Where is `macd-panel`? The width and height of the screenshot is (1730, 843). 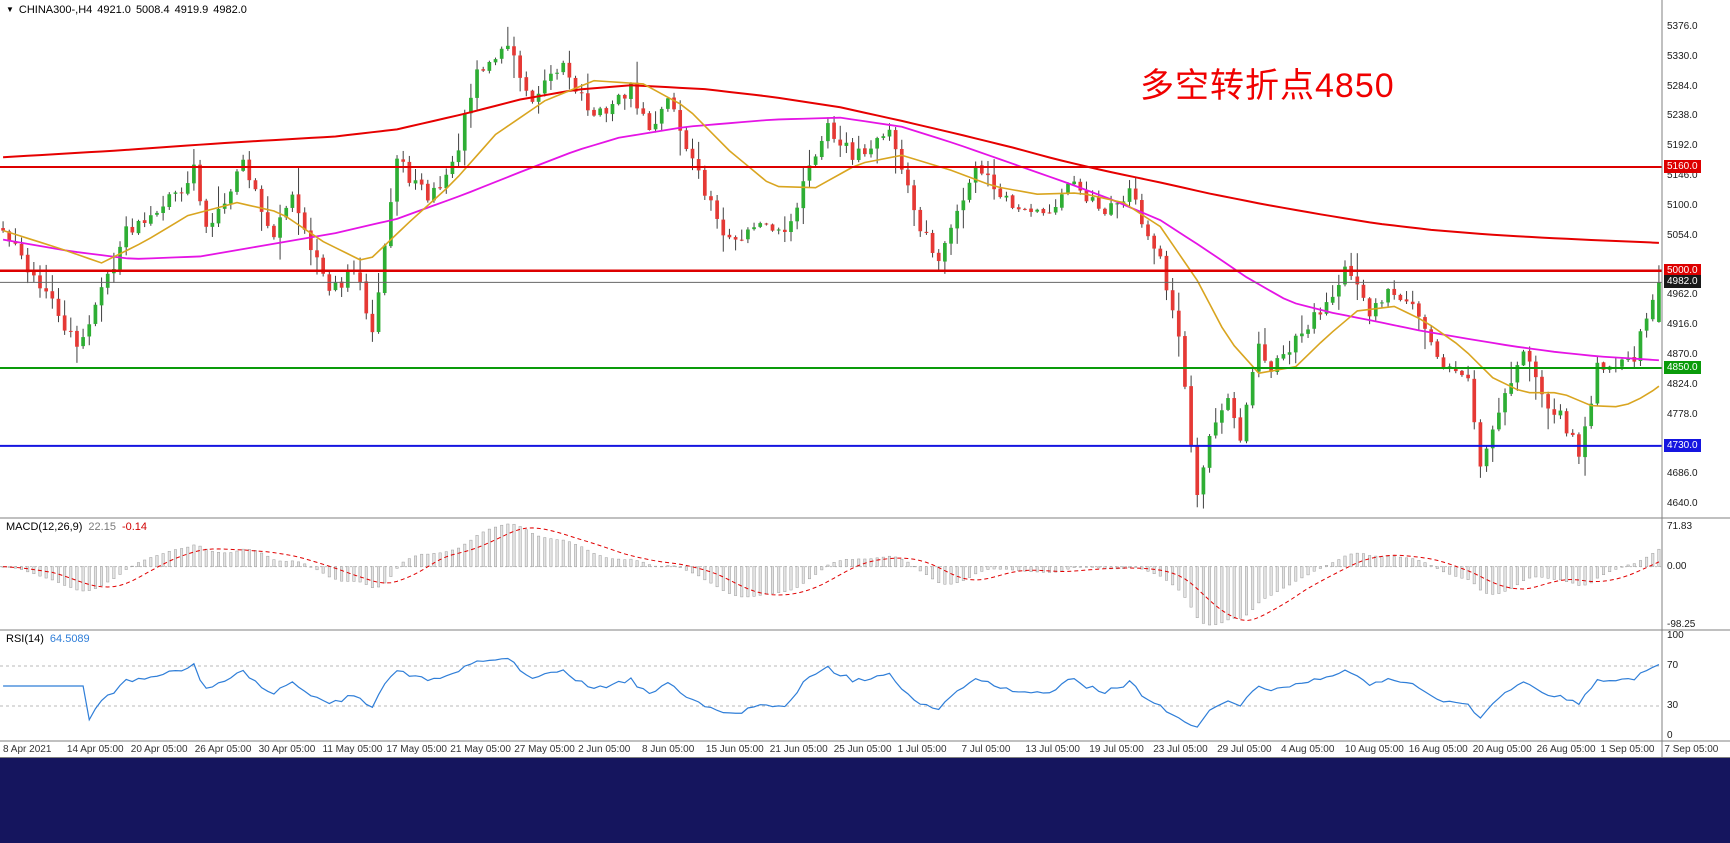
macd-panel is located at coordinates (831, 574).